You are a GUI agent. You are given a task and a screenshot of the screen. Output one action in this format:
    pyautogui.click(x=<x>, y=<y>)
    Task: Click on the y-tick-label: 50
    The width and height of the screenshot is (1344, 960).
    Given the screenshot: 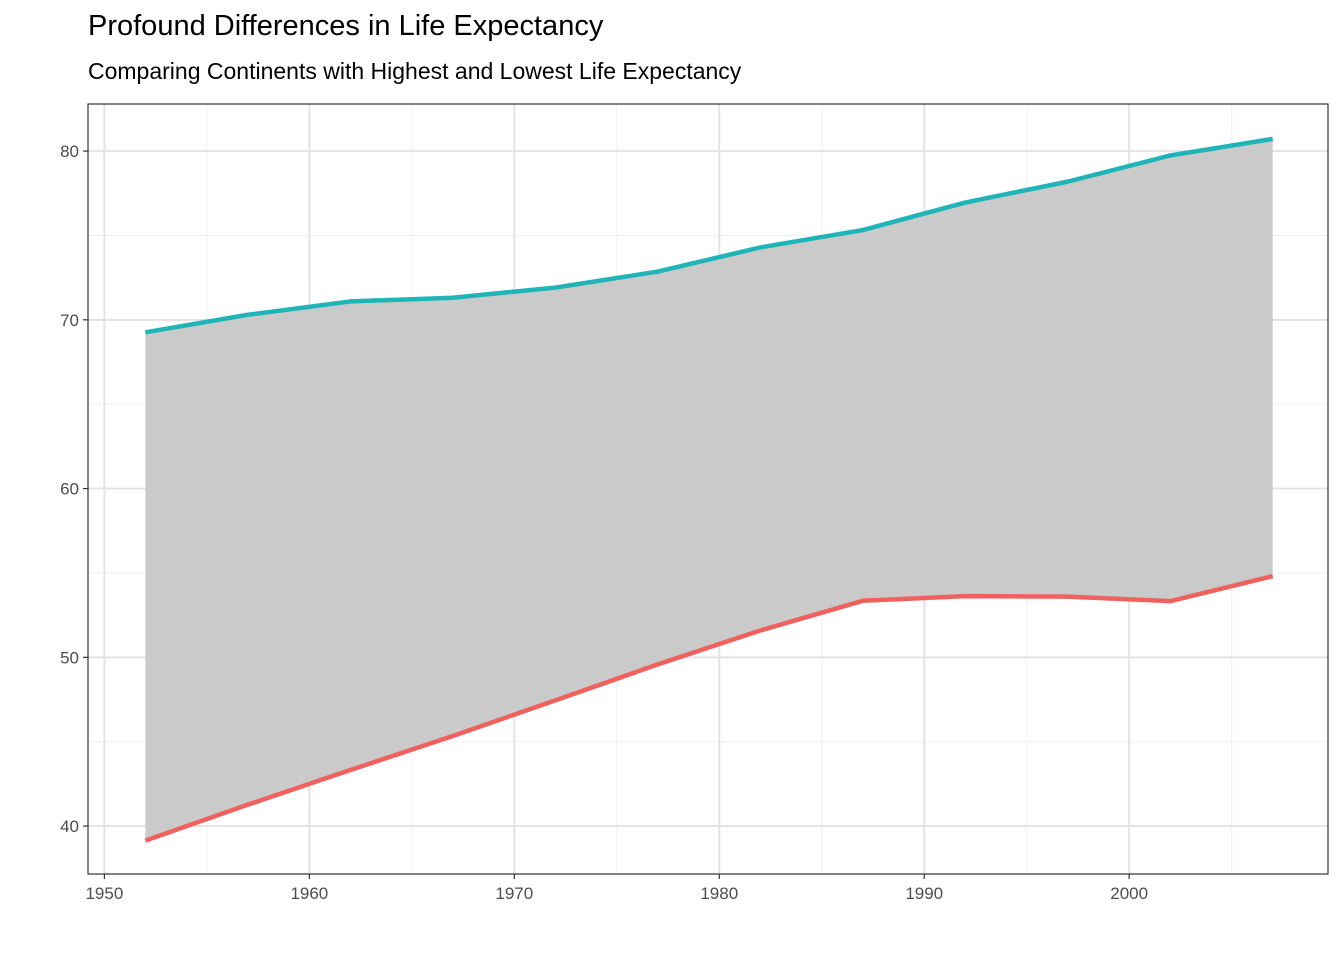 What is the action you would take?
    pyautogui.click(x=69, y=657)
    